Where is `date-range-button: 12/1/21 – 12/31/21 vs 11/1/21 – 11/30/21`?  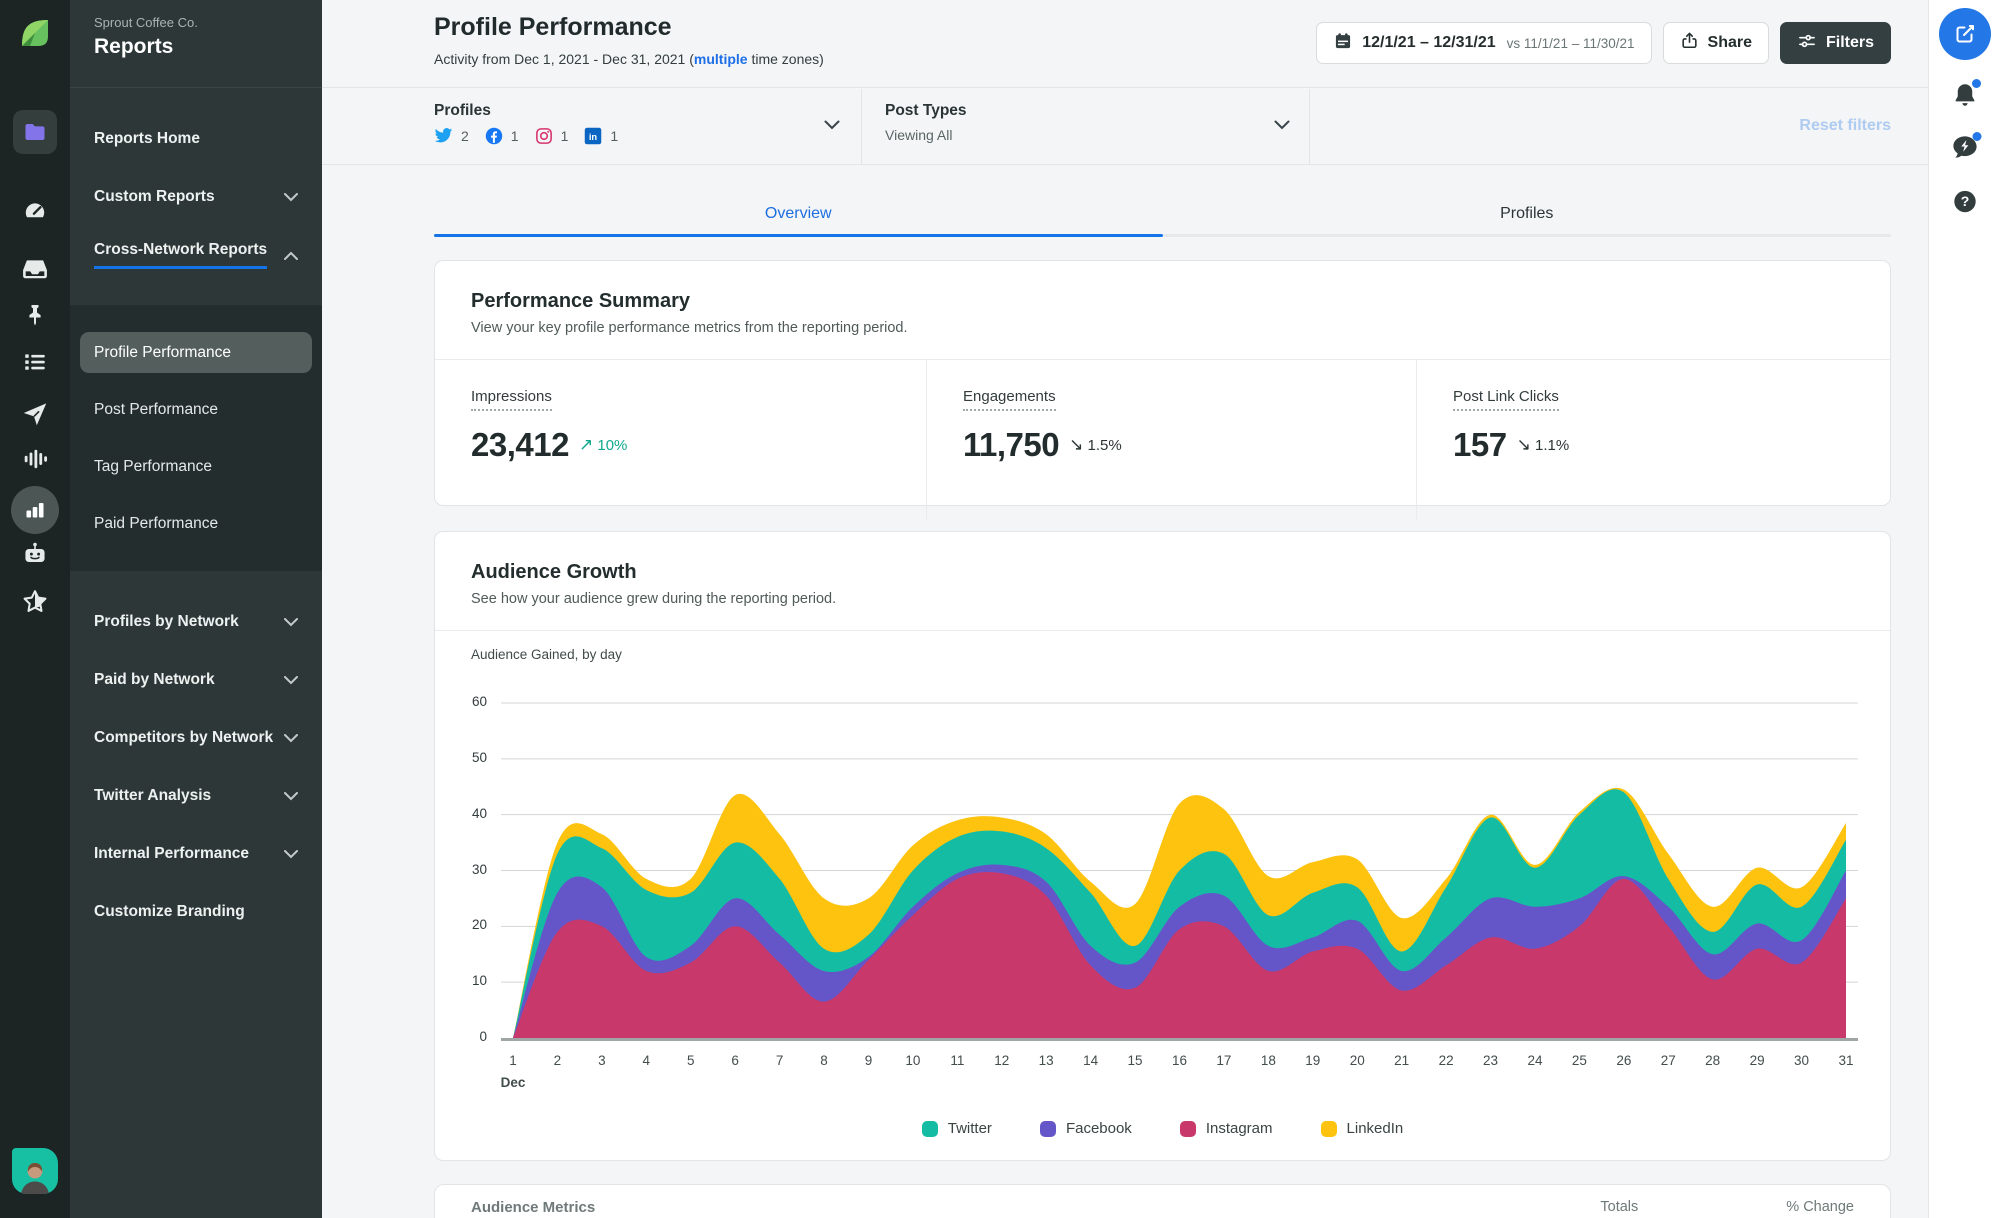 date-range-button: 12/1/21 – 12/31/21 vs 11/1/21 – 11/30/21 is located at coordinates (1484, 43).